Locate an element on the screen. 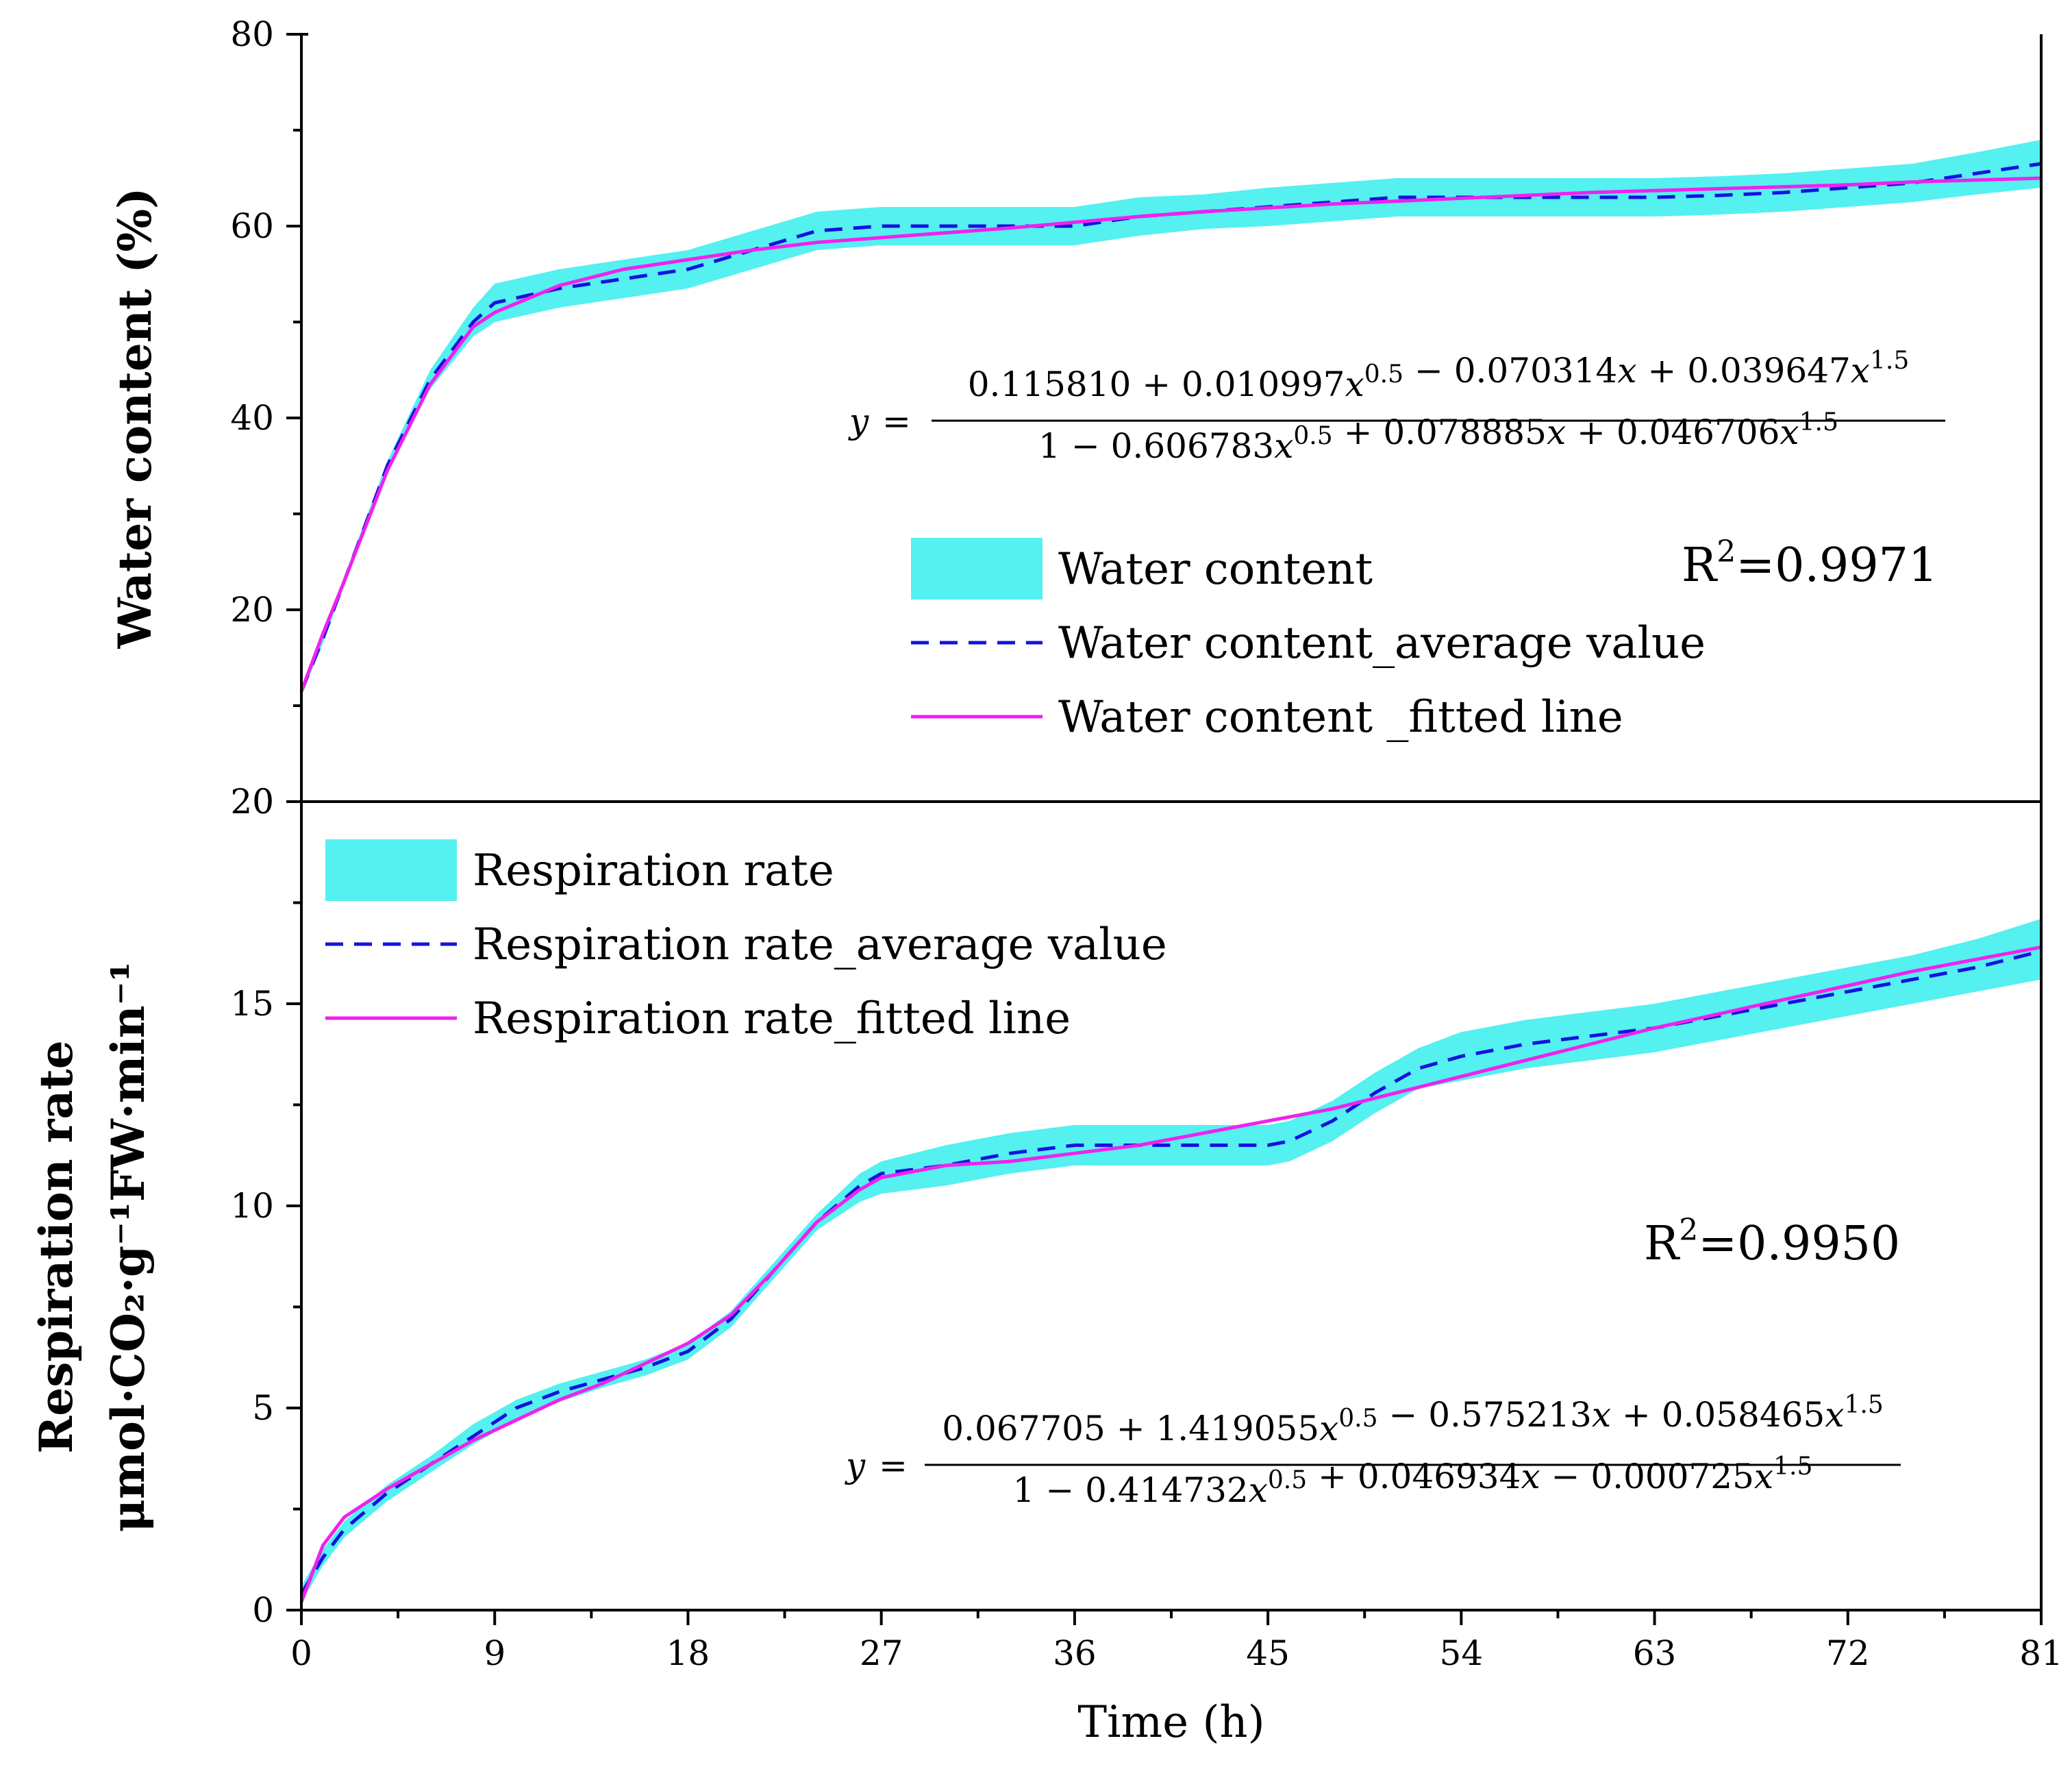 This screenshot has height=1767, width=2072. water-ytick-label: 0 is located at coordinates (263, 802).